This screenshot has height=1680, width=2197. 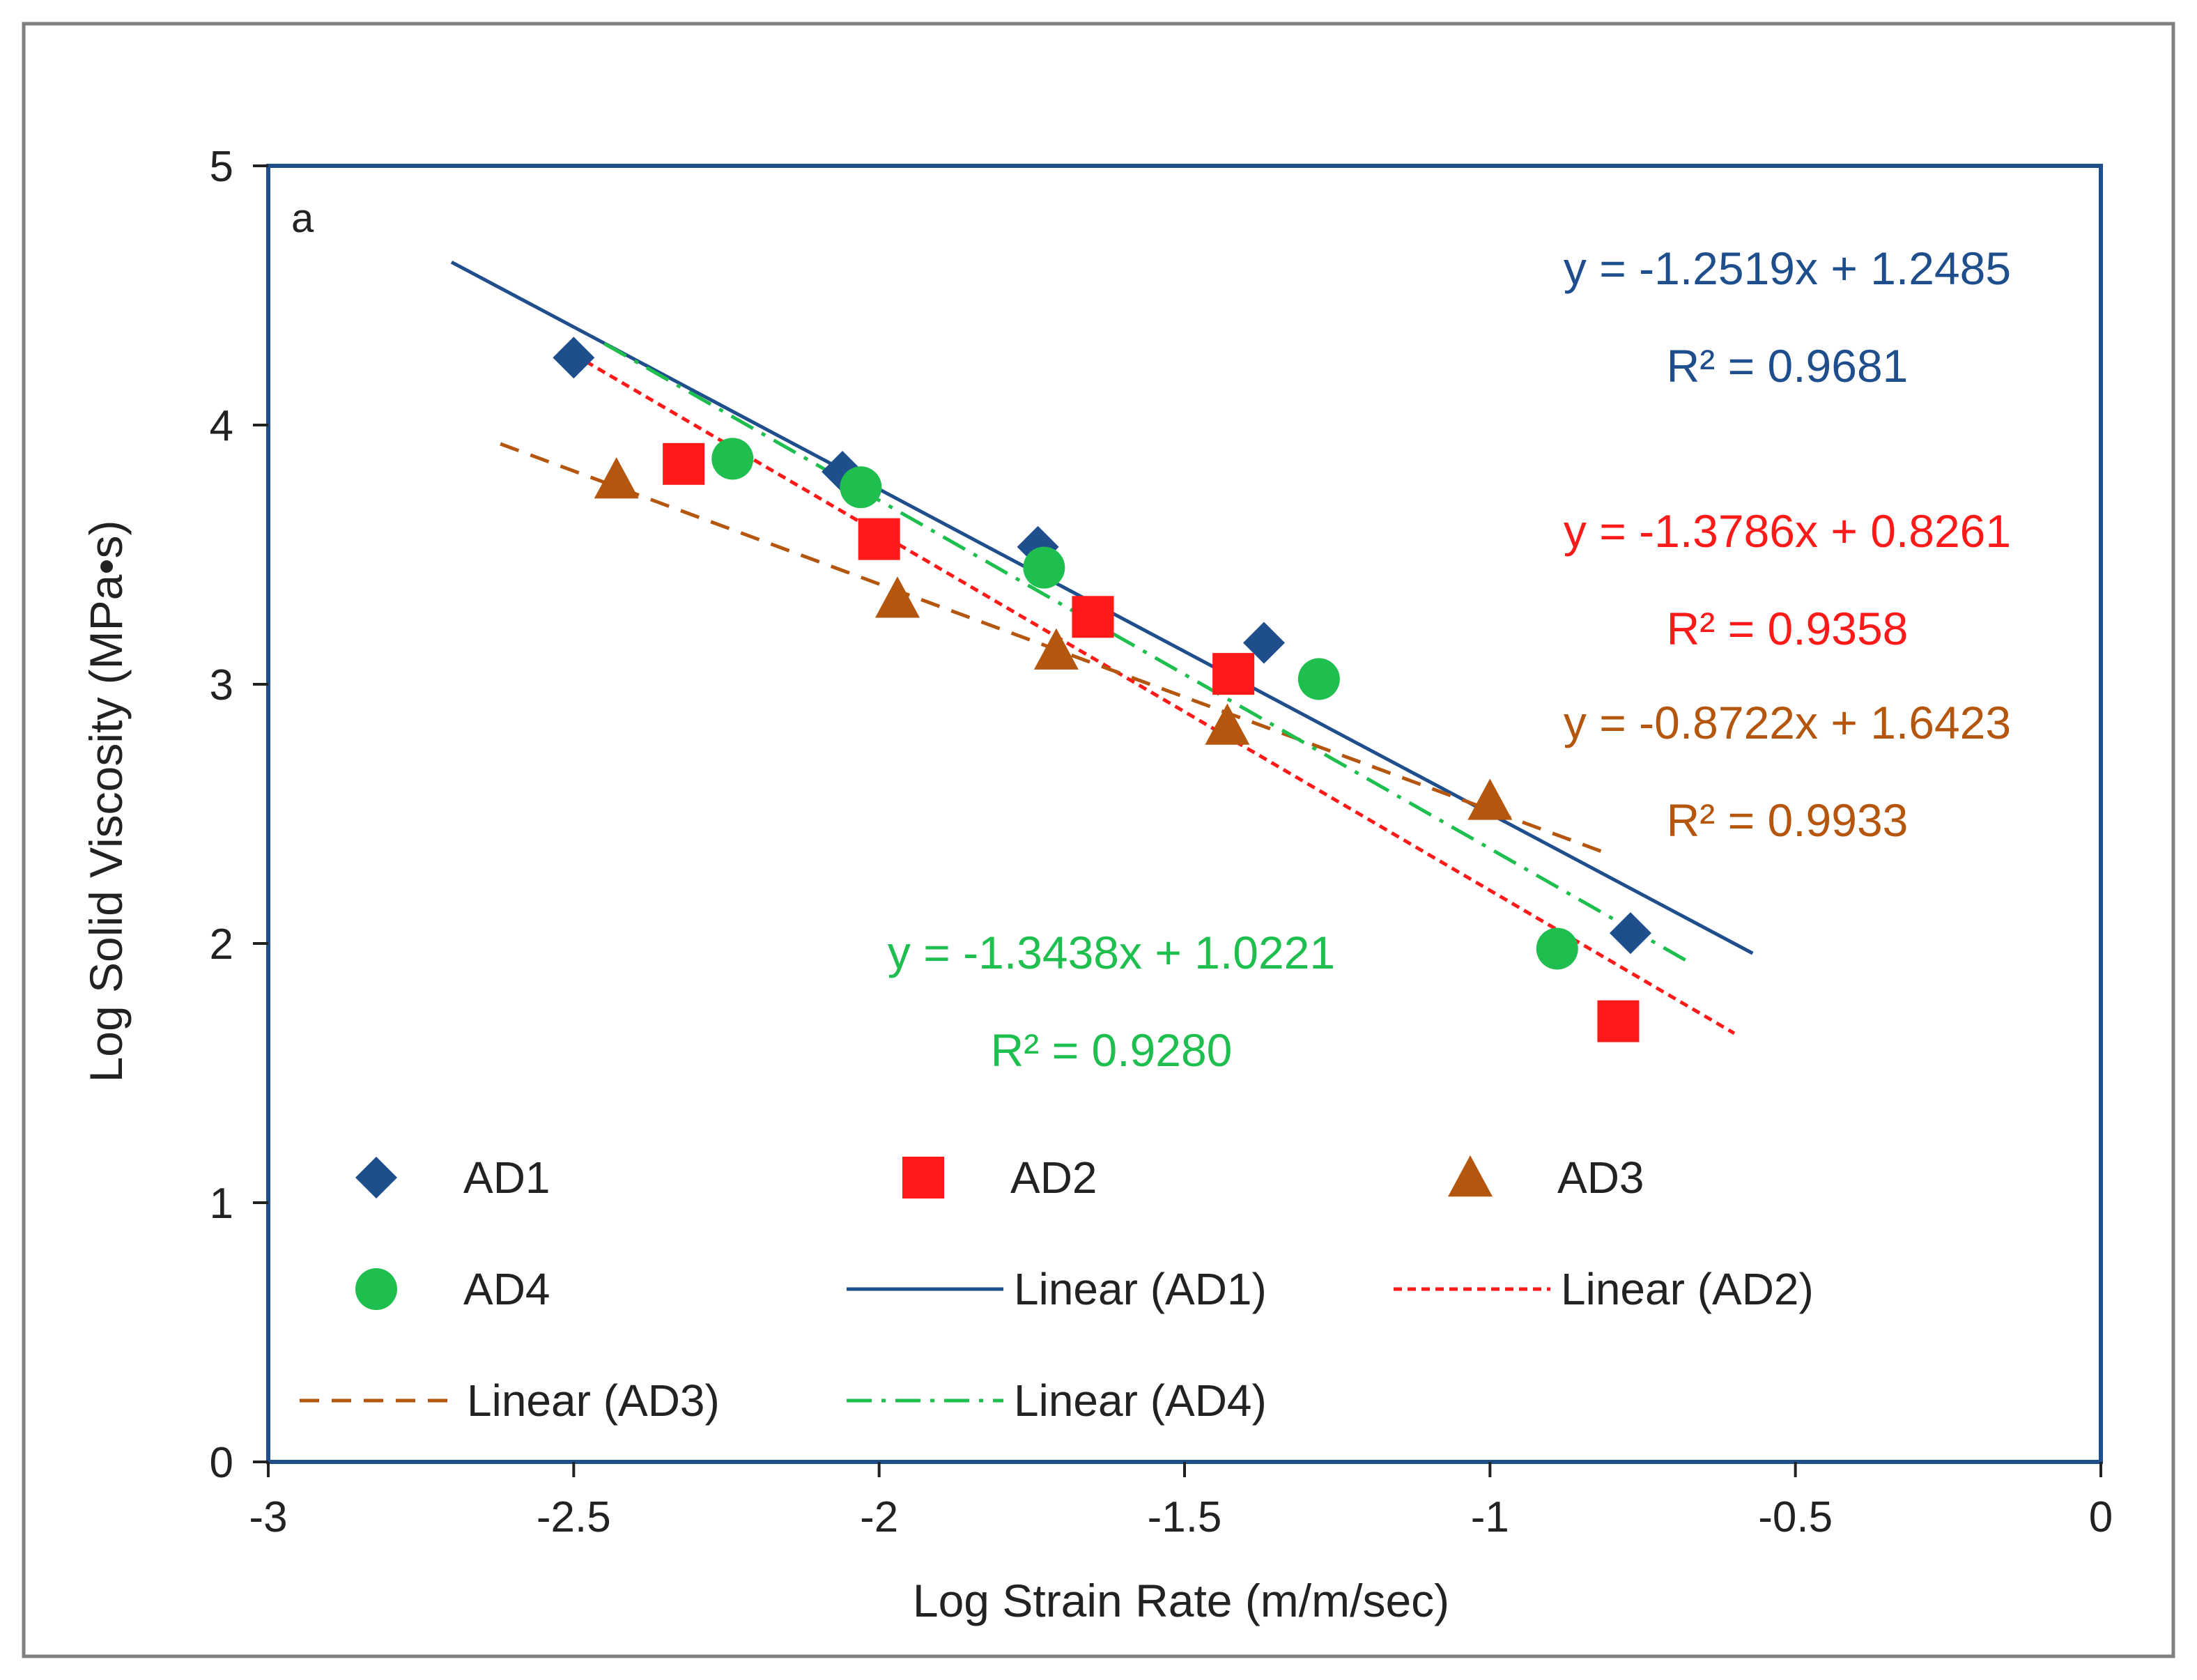 I want to click on x-tick-label: -3, so click(x=268, y=1517).